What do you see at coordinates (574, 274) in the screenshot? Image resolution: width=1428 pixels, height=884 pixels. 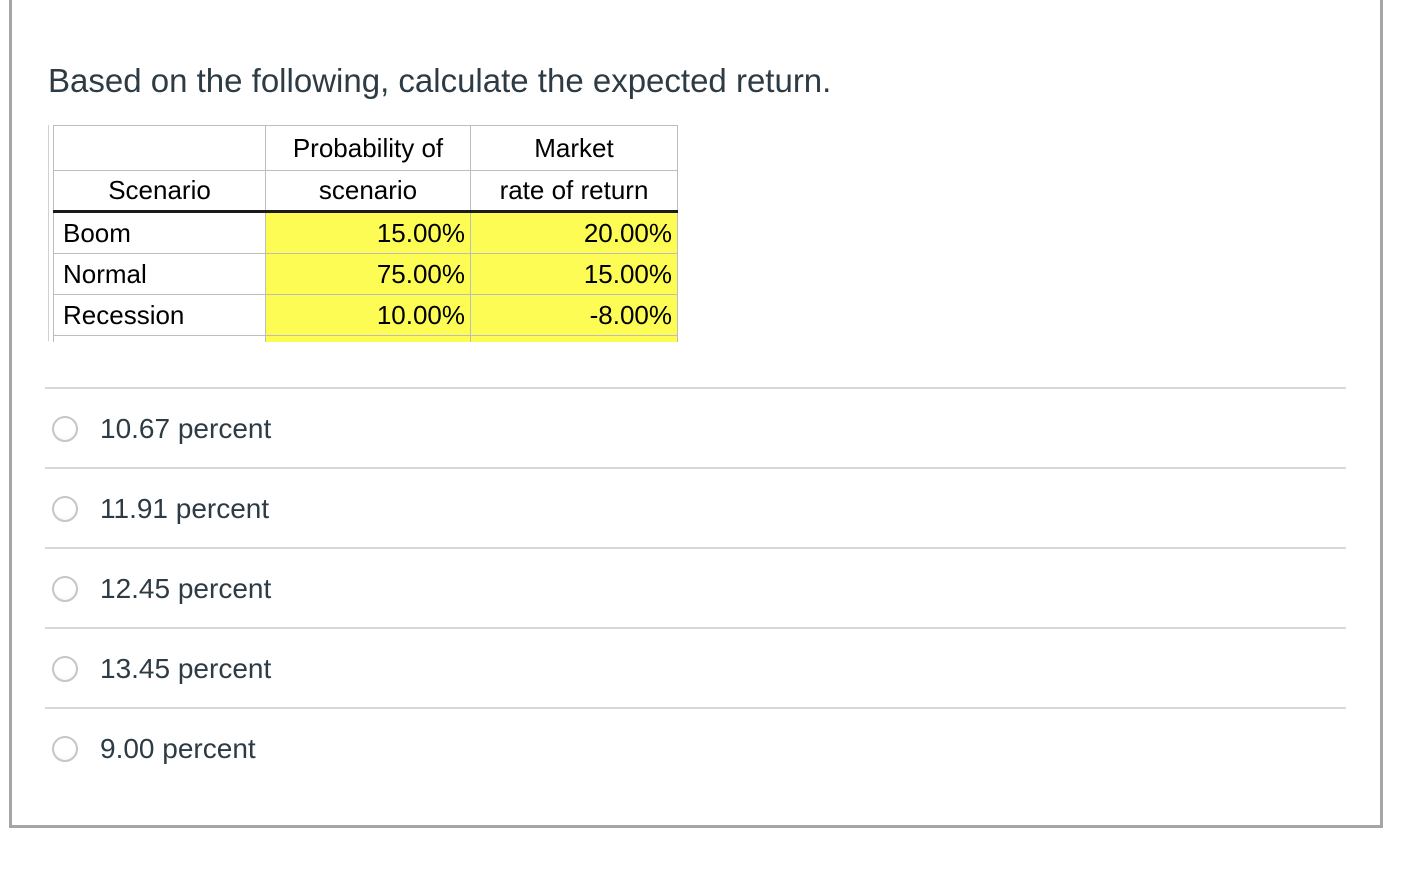 I see `cell-return-normal: 15.00%` at bounding box center [574, 274].